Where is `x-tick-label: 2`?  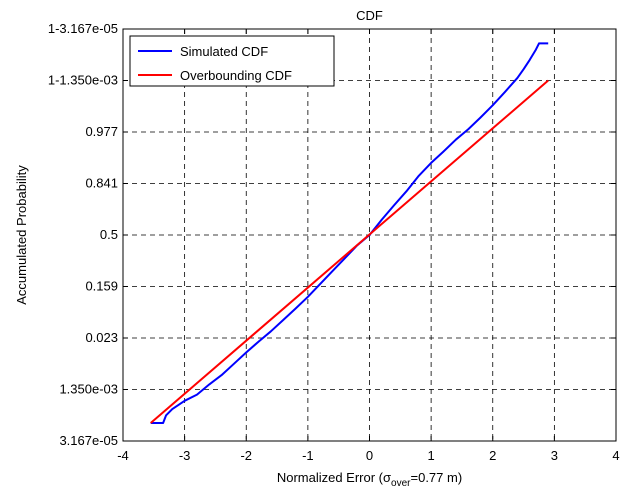 x-tick-label: 2 is located at coordinates (492, 455).